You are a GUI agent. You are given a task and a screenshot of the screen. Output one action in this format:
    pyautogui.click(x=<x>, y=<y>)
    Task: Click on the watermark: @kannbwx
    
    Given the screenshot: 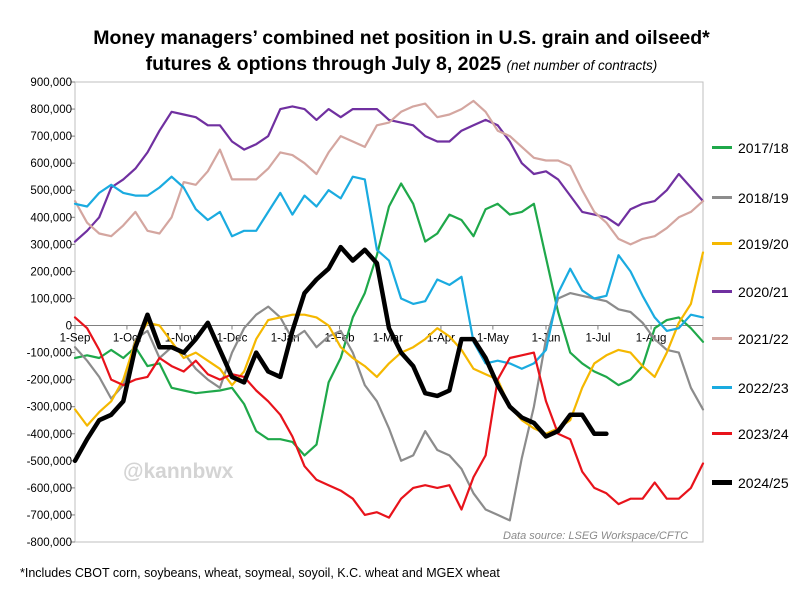 What is the action you would take?
    pyautogui.click(x=178, y=471)
    